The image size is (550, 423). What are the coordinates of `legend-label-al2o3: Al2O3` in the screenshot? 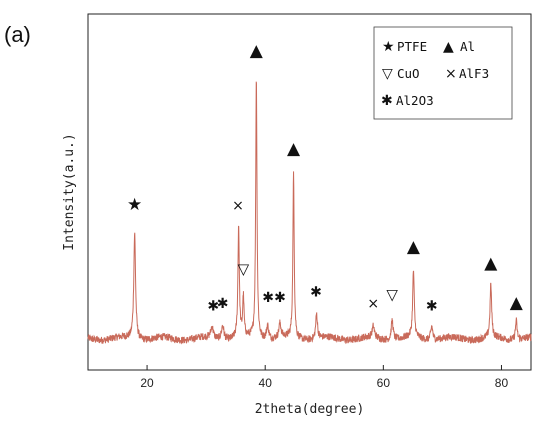 It's located at (415, 100).